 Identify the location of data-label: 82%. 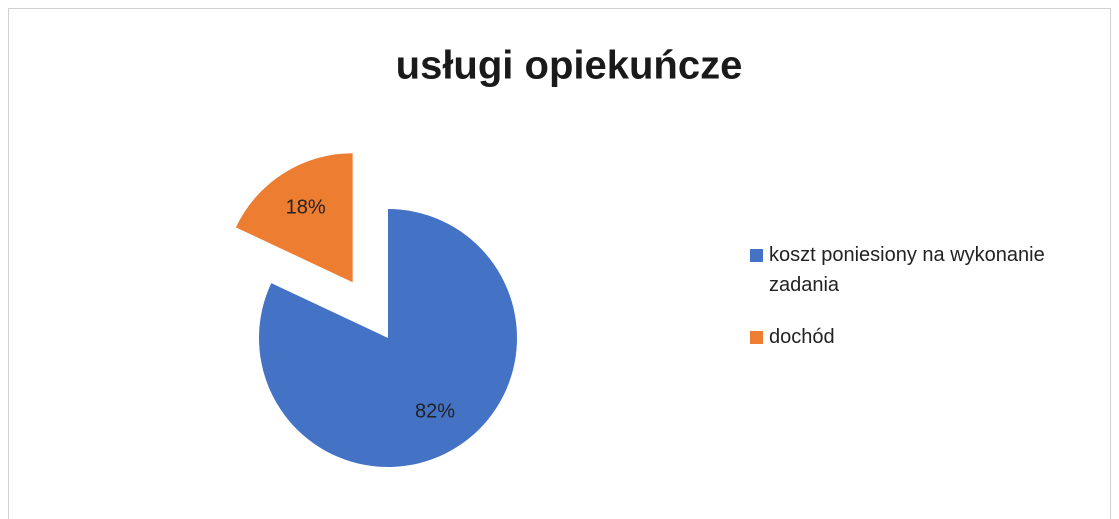
(435, 411).